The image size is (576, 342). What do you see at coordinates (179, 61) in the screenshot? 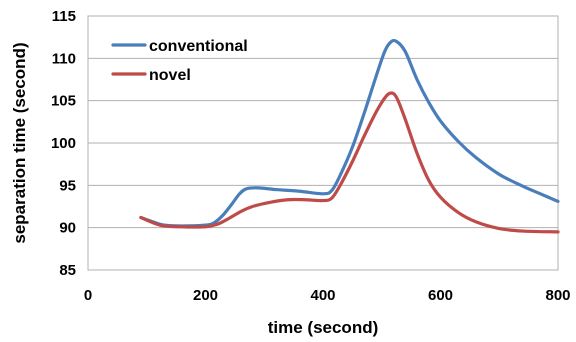
I see `legend: conventional novel` at bounding box center [179, 61].